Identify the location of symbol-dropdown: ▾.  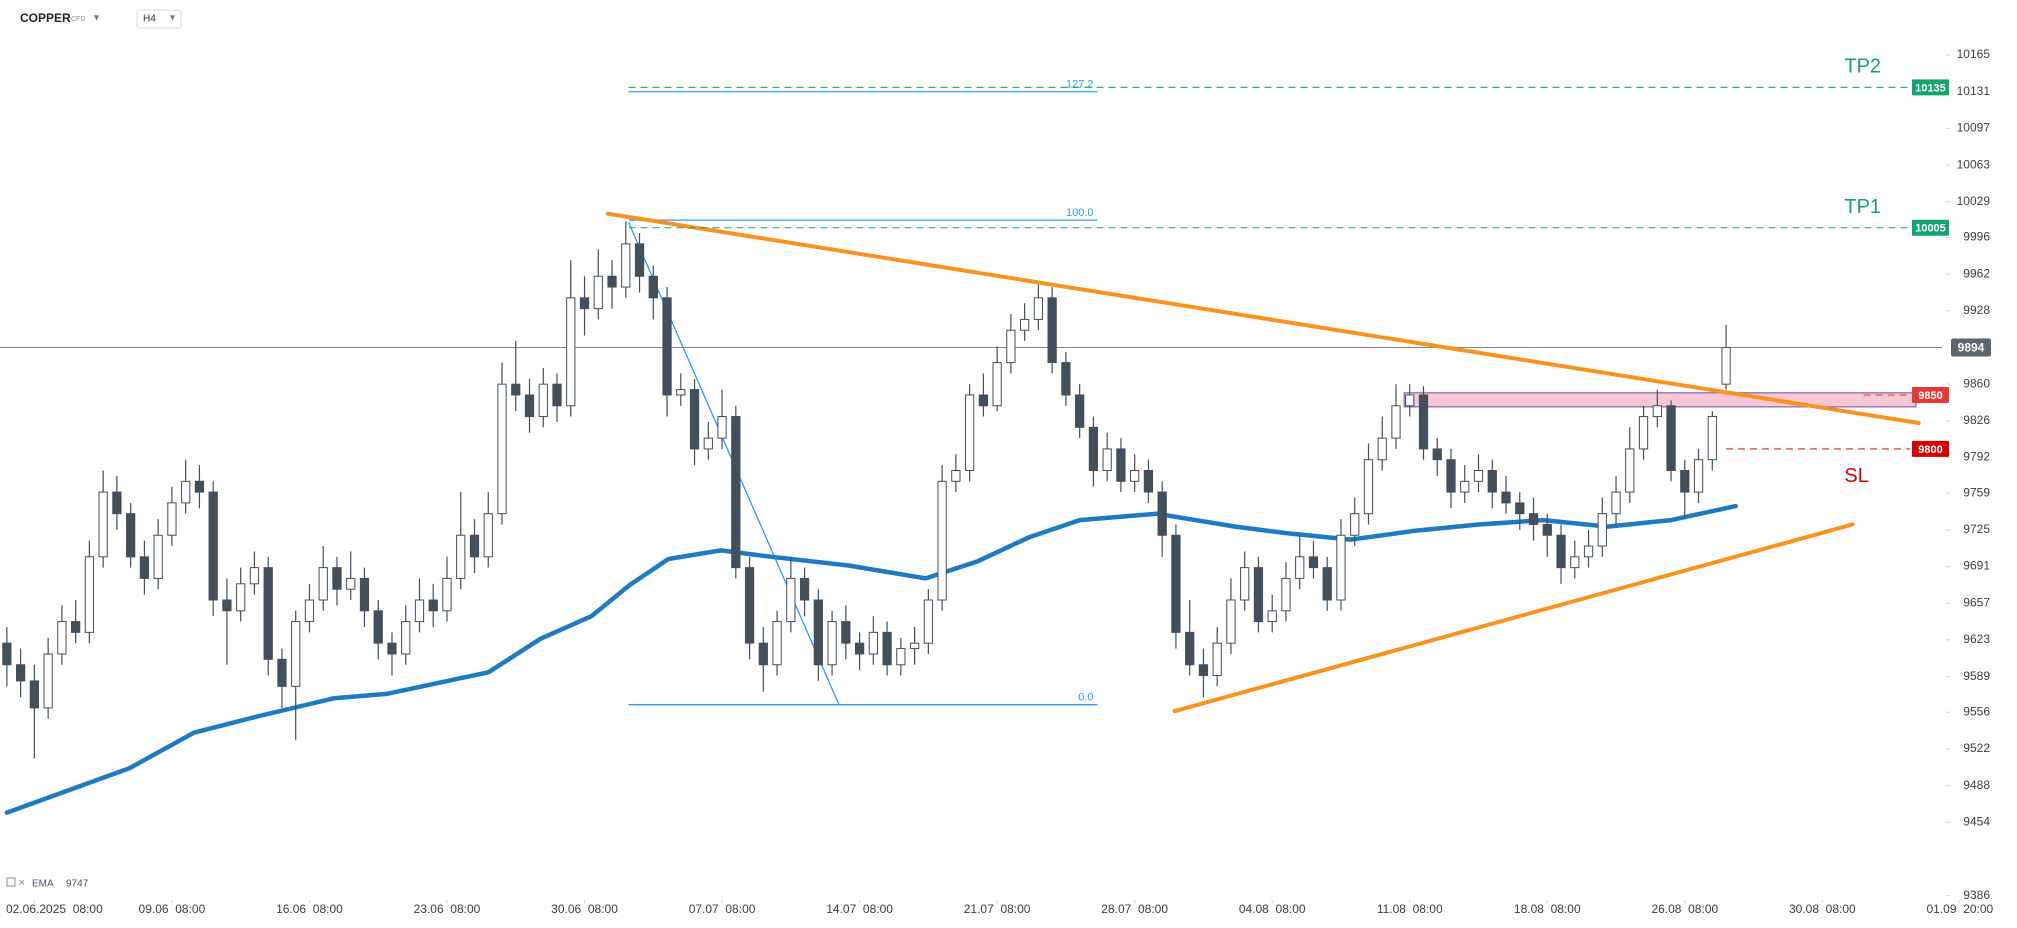
(96, 18).